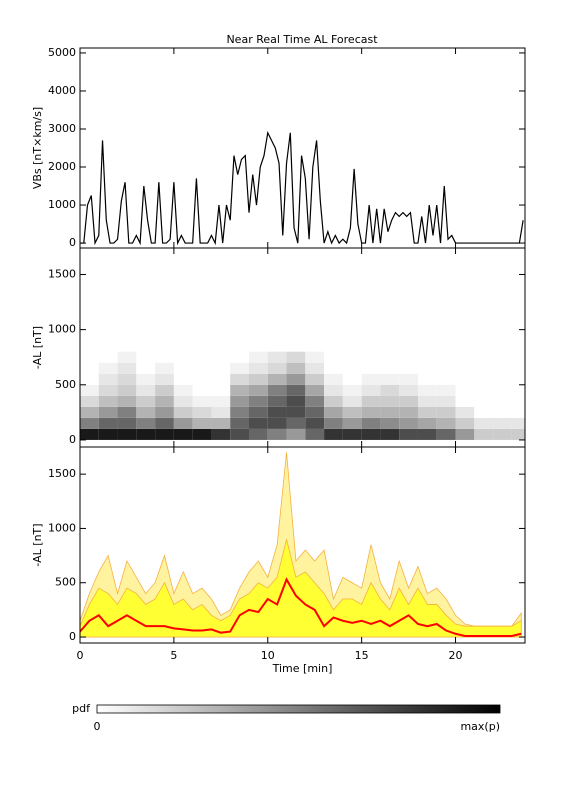 The image size is (576, 792). What do you see at coordinates (62, 52) in the screenshot?
I see `y-tick-label: 5000` at bounding box center [62, 52].